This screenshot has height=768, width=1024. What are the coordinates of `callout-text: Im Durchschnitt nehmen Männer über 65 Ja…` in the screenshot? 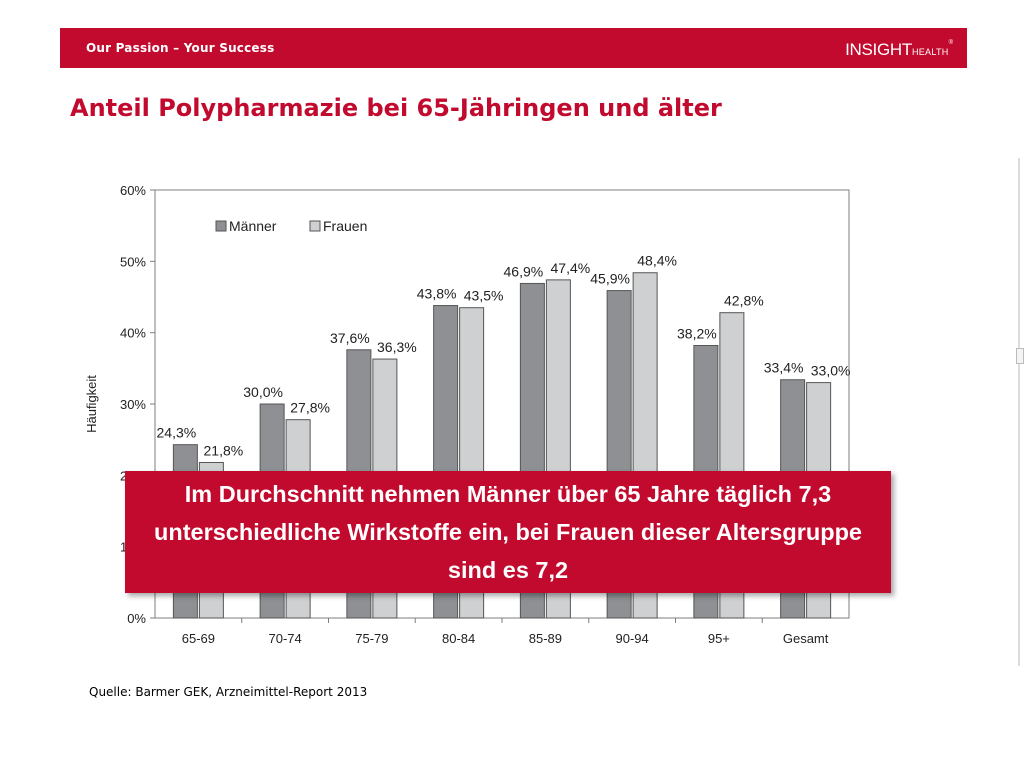 It's located at (507, 532).